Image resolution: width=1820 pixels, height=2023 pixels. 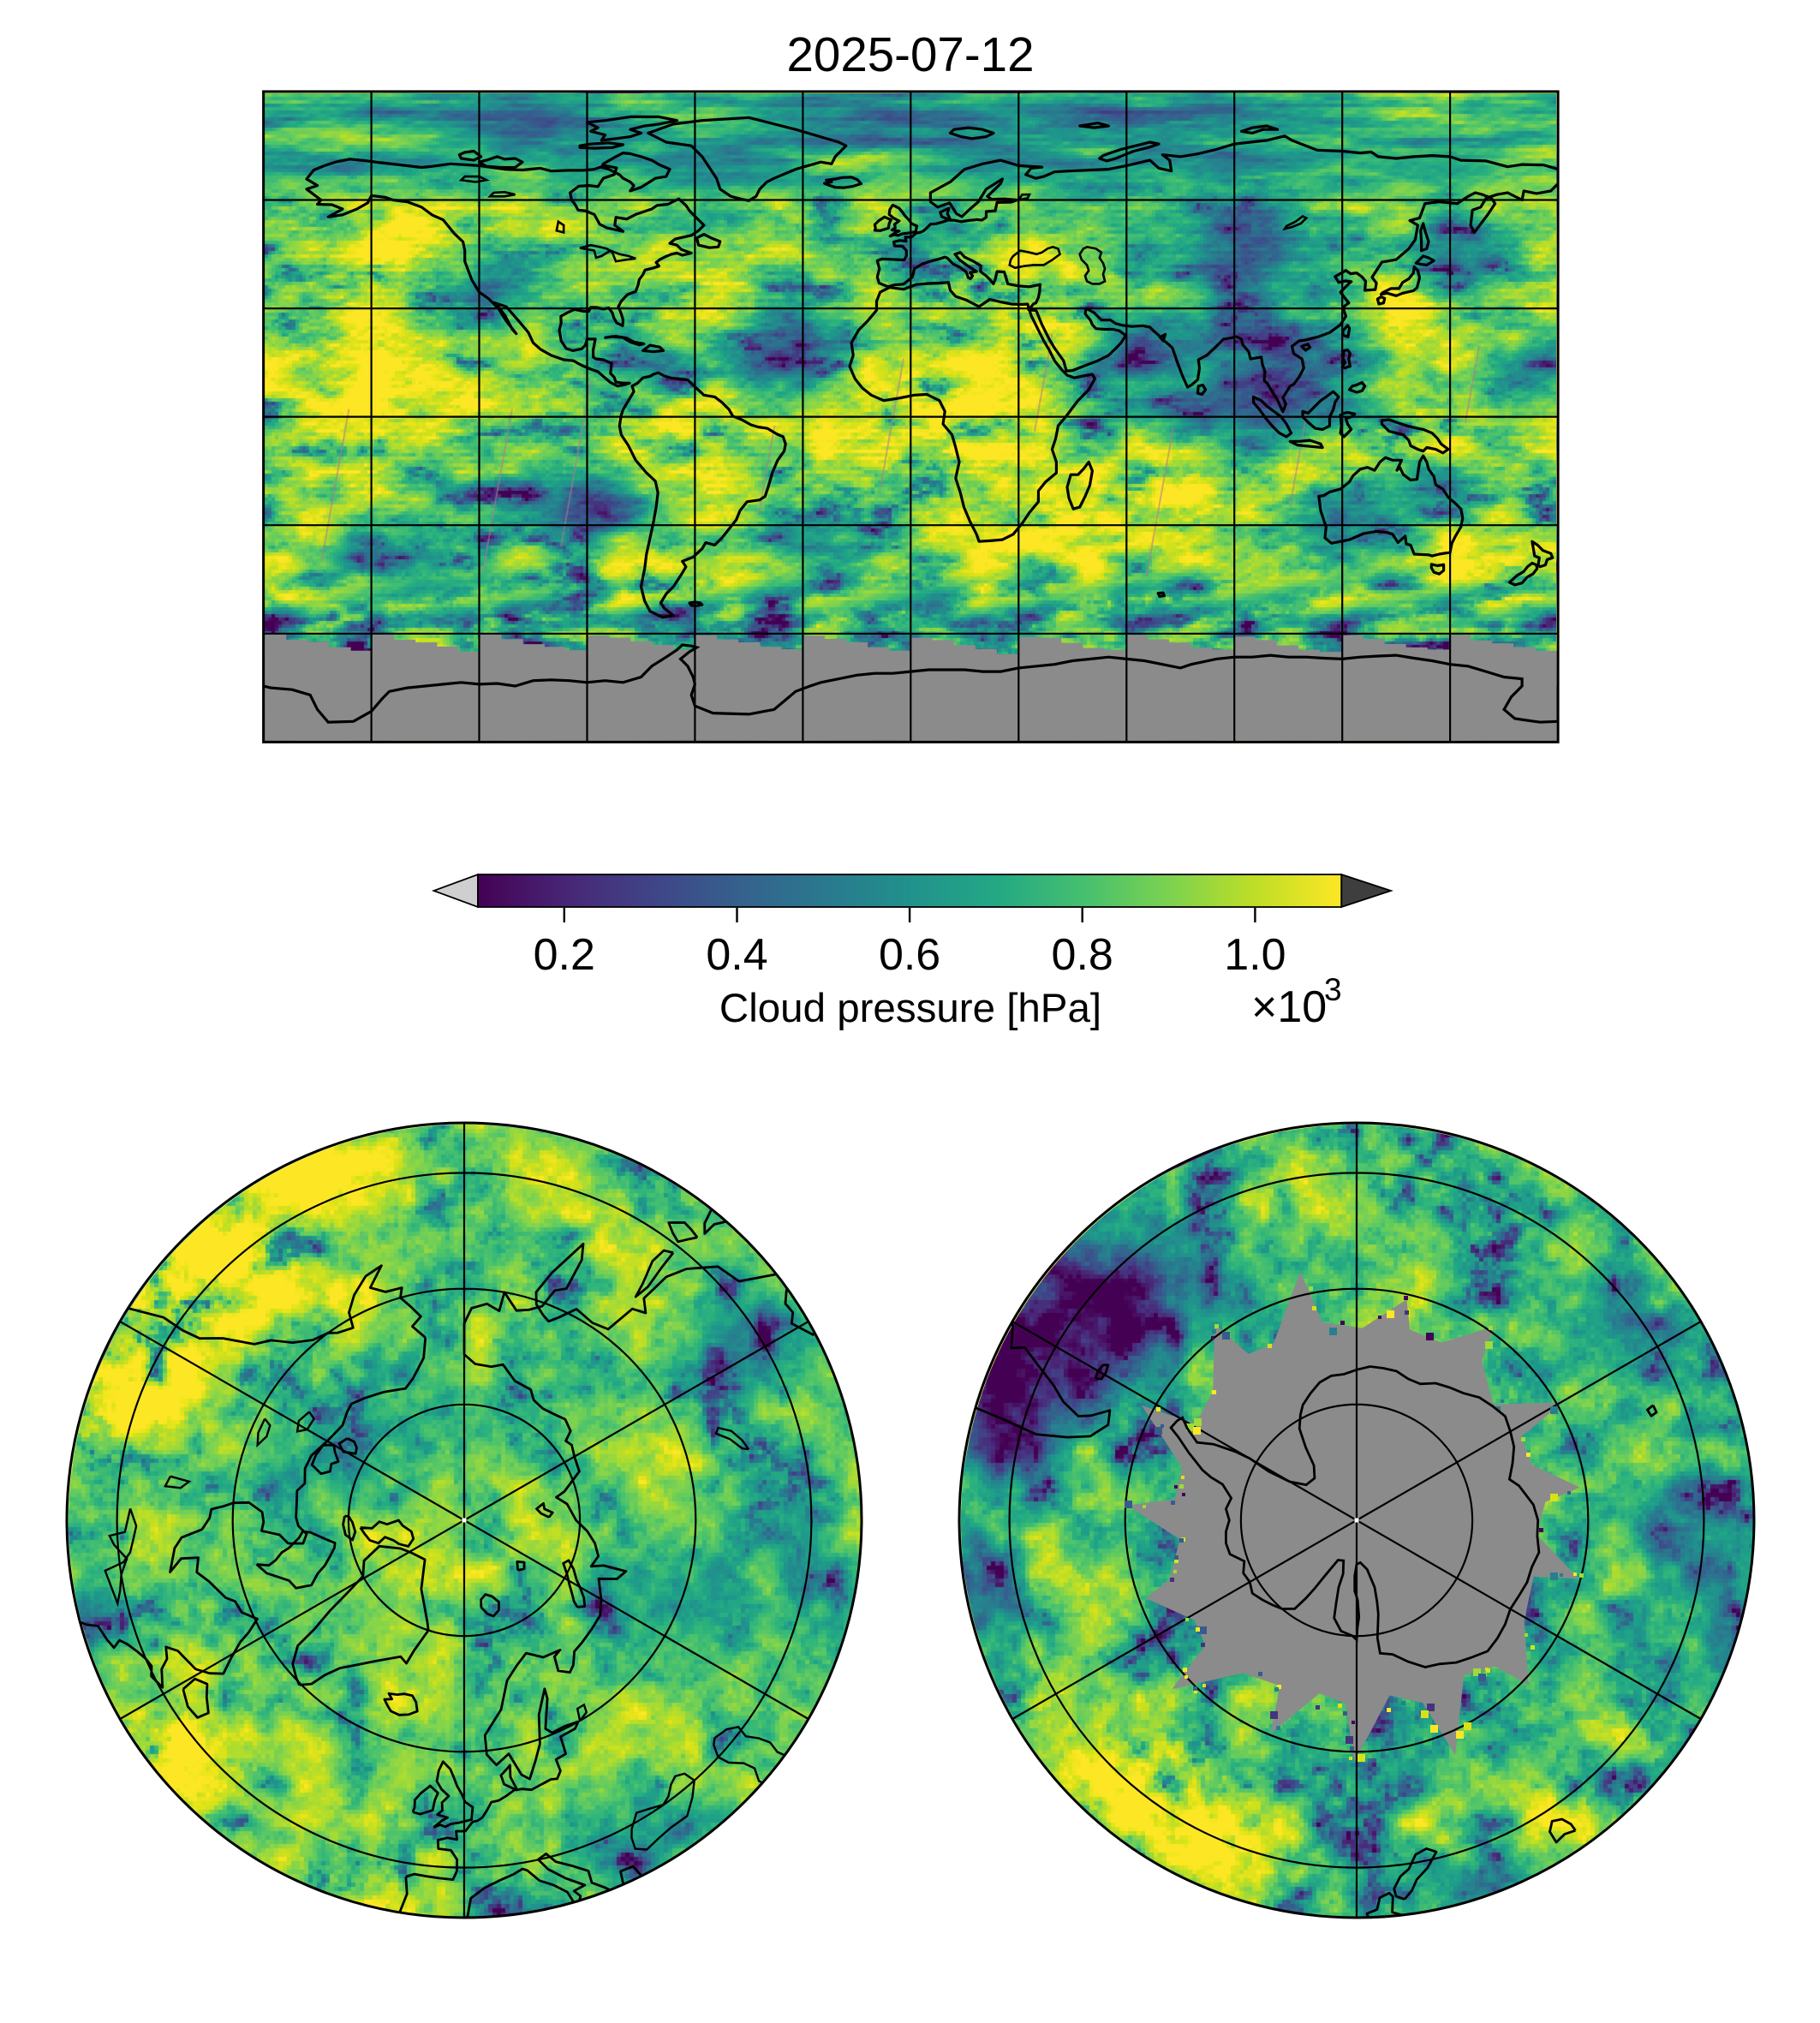 What do you see at coordinates (1333, 989) in the screenshot?
I see `svg-text: 3` at bounding box center [1333, 989].